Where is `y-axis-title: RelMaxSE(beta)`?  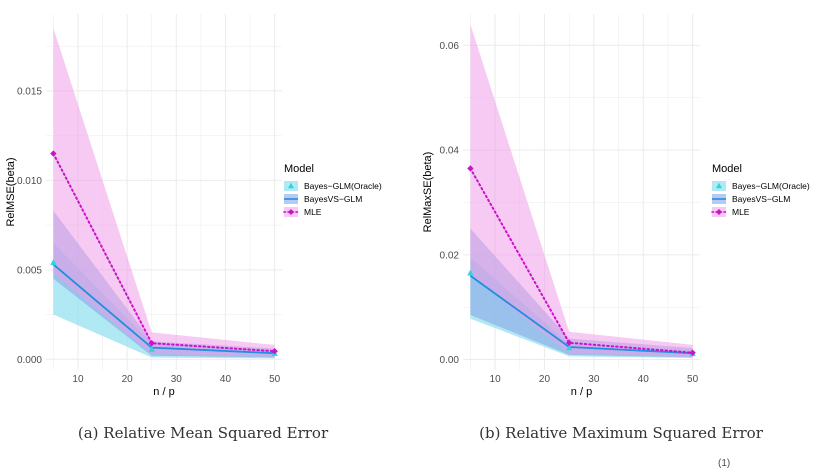 y-axis-title: RelMaxSE(beta) is located at coordinates (428, 192).